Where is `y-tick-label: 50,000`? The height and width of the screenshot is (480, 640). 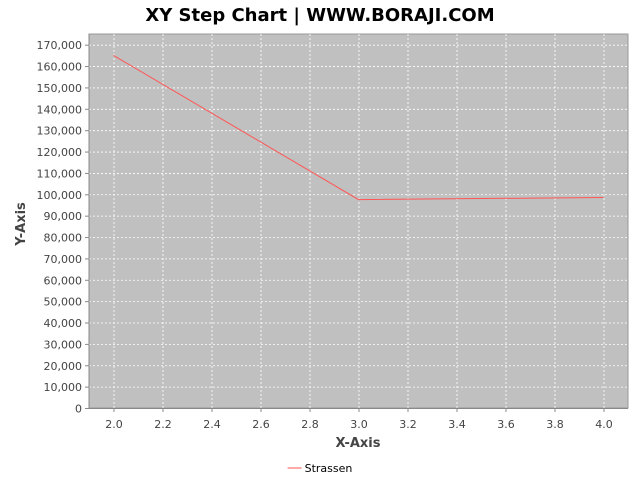 y-tick-label: 50,000 is located at coordinates (63, 302).